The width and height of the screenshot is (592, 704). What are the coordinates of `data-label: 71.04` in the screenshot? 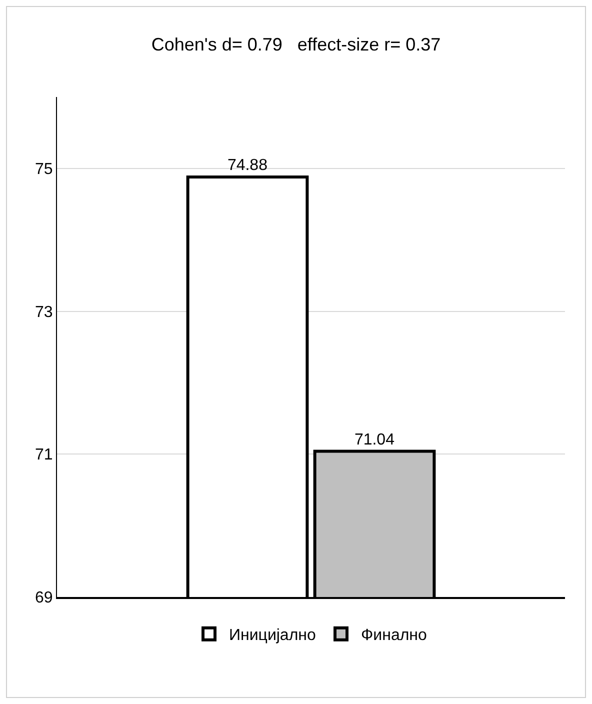 It's located at (374, 439).